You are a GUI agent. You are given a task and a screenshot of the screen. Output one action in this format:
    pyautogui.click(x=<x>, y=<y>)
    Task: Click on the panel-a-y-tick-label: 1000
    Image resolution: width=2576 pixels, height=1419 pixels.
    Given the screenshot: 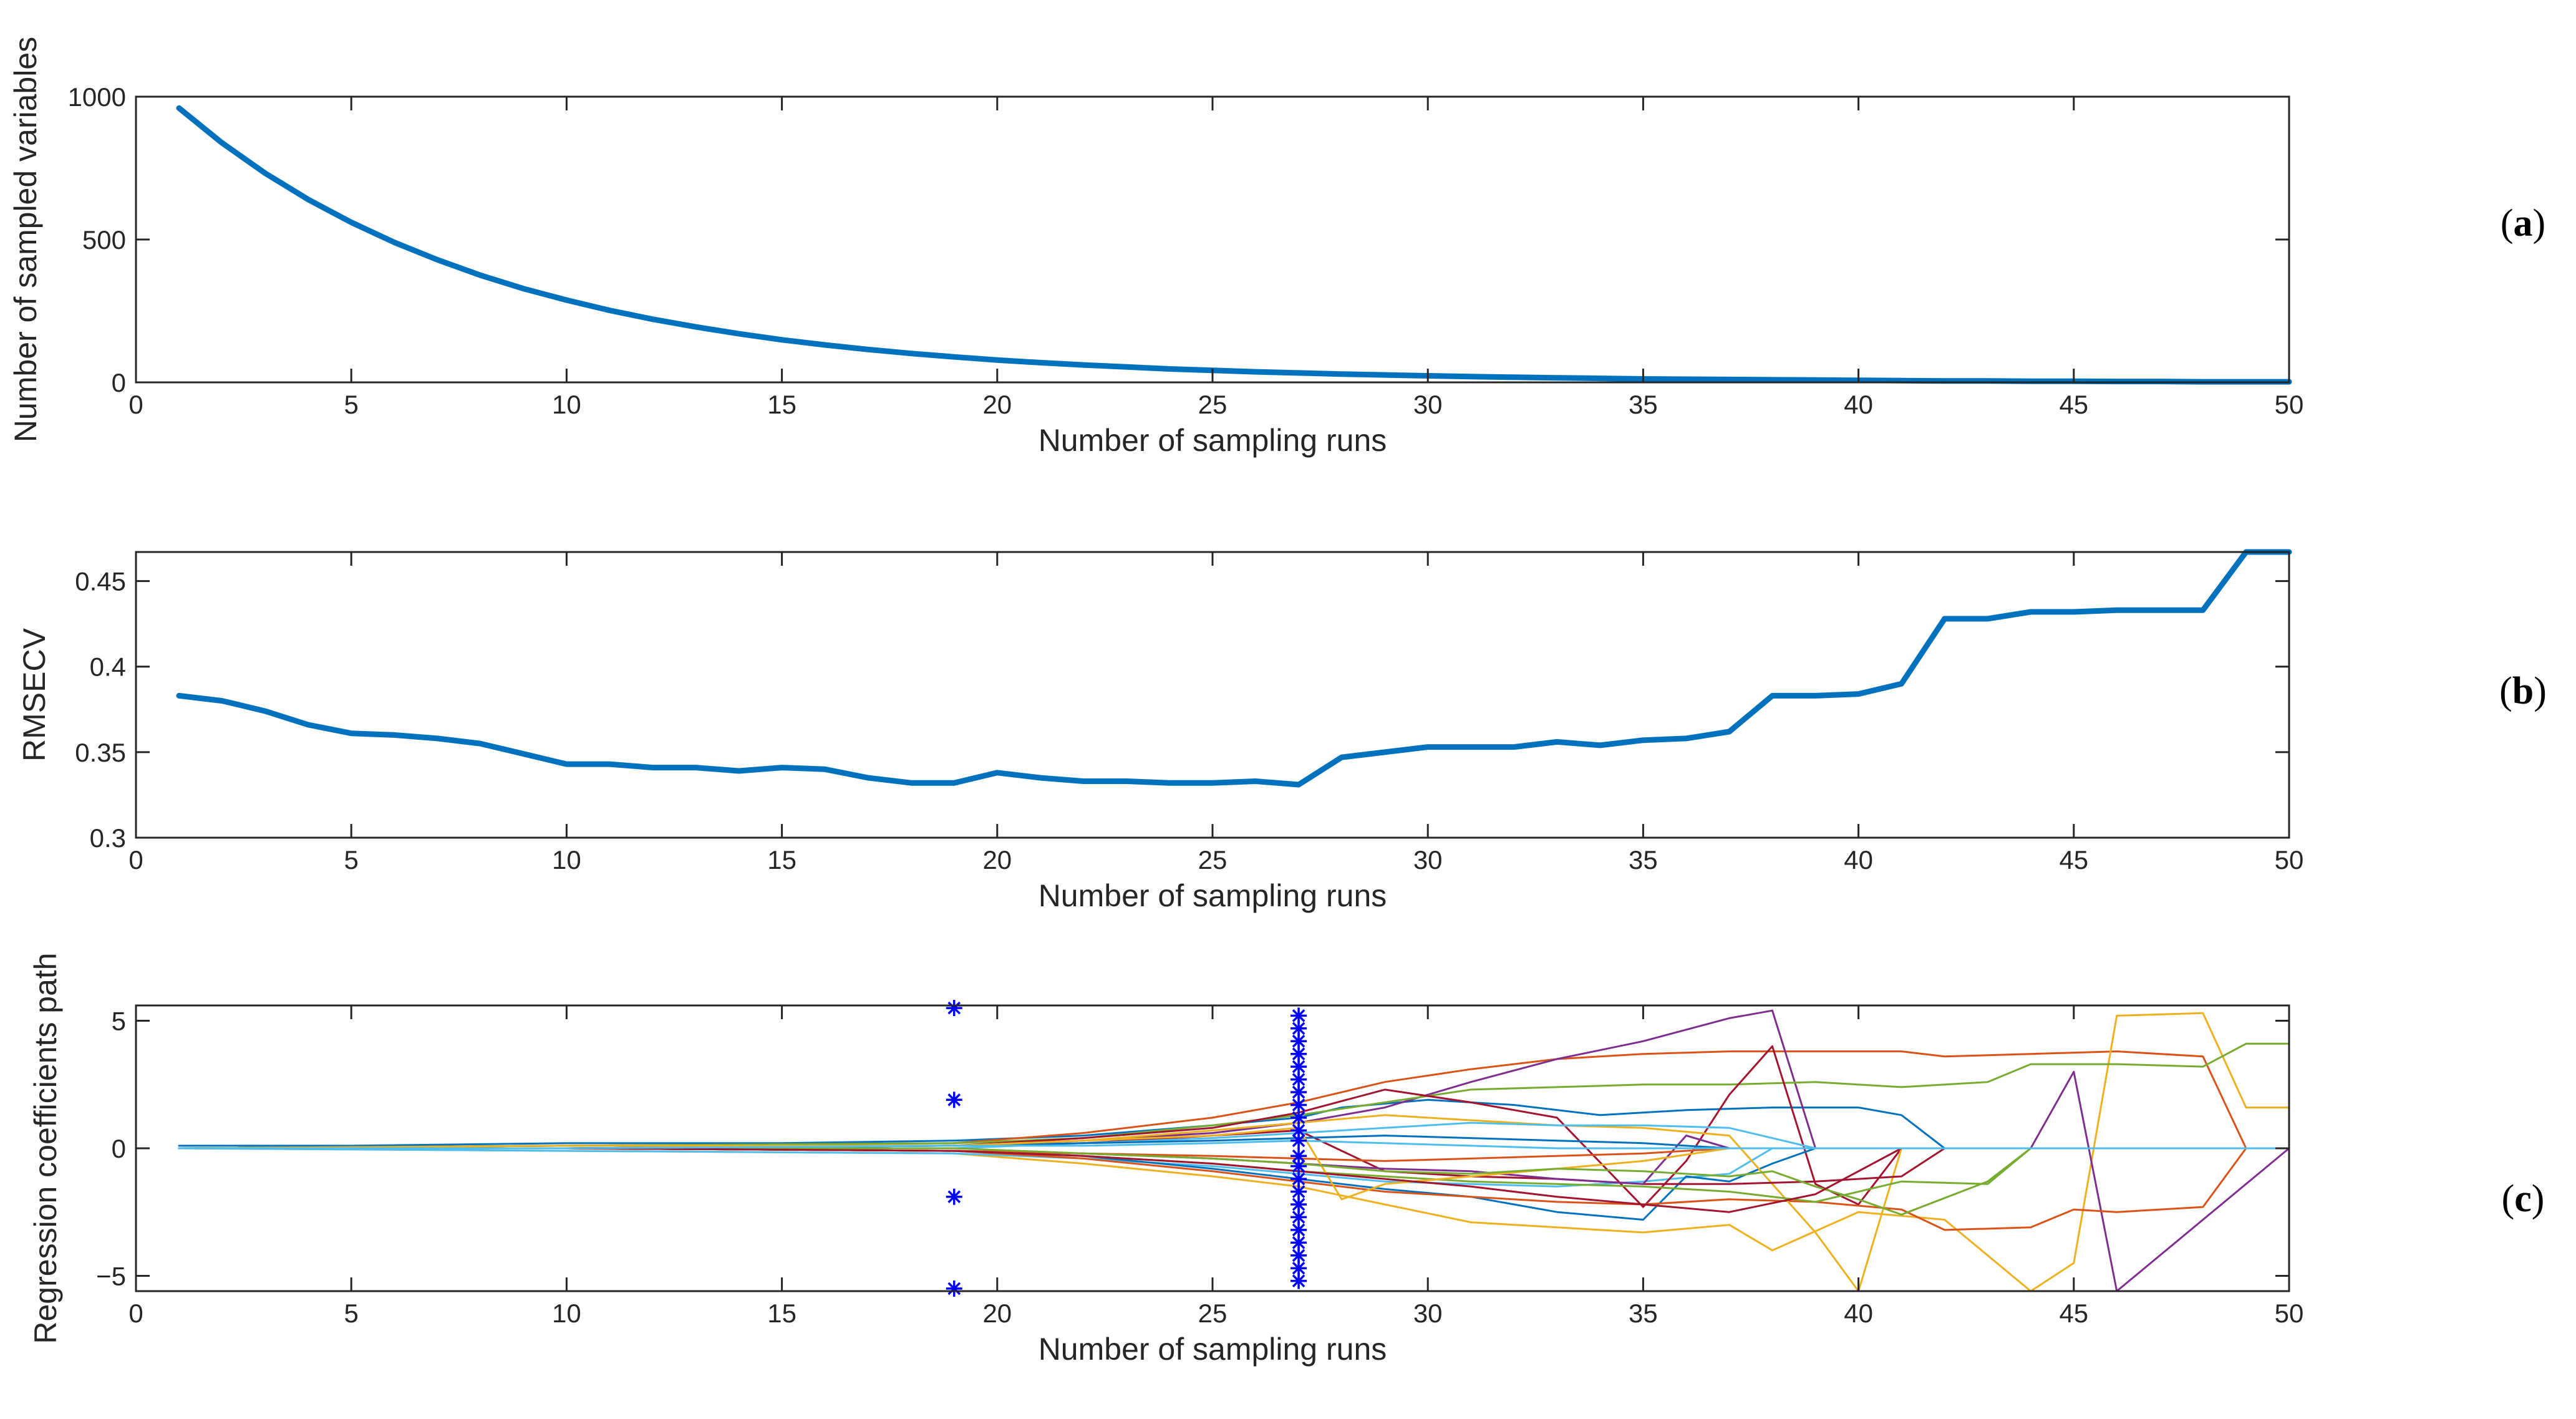 What is the action you would take?
    pyautogui.click(x=97, y=97)
    